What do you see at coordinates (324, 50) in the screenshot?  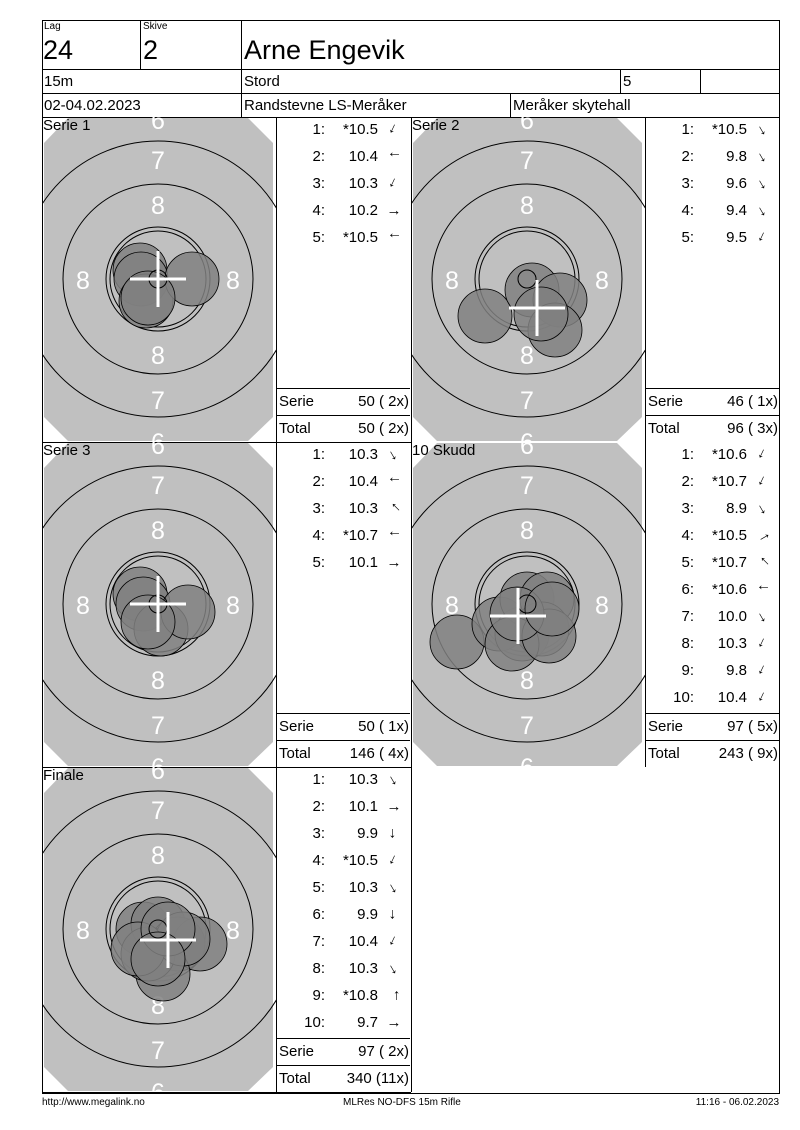 I see `shooter-name: Arne Engevik` at bounding box center [324, 50].